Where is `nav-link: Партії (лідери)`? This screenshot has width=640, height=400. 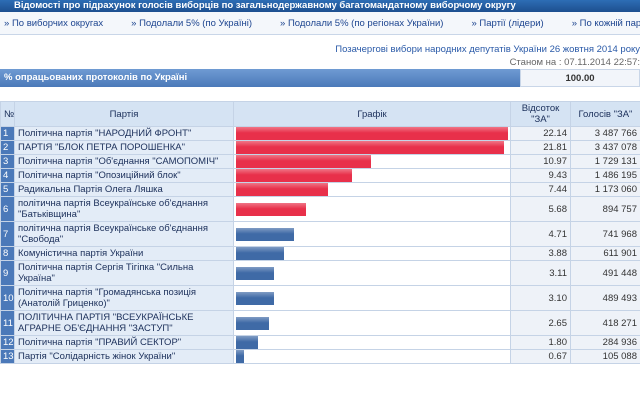
nav-link: Партії (лідери) is located at coordinates (507, 26).